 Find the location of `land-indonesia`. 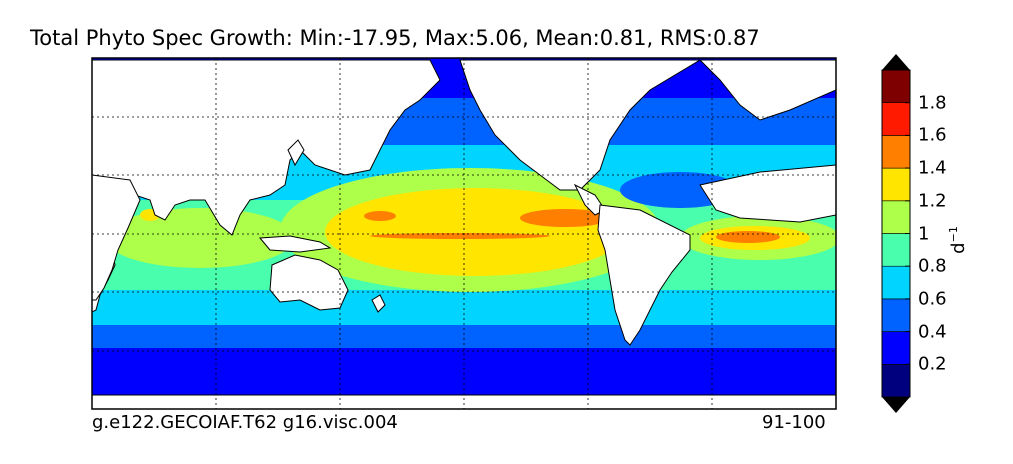

land-indonesia is located at coordinates (295, 244).